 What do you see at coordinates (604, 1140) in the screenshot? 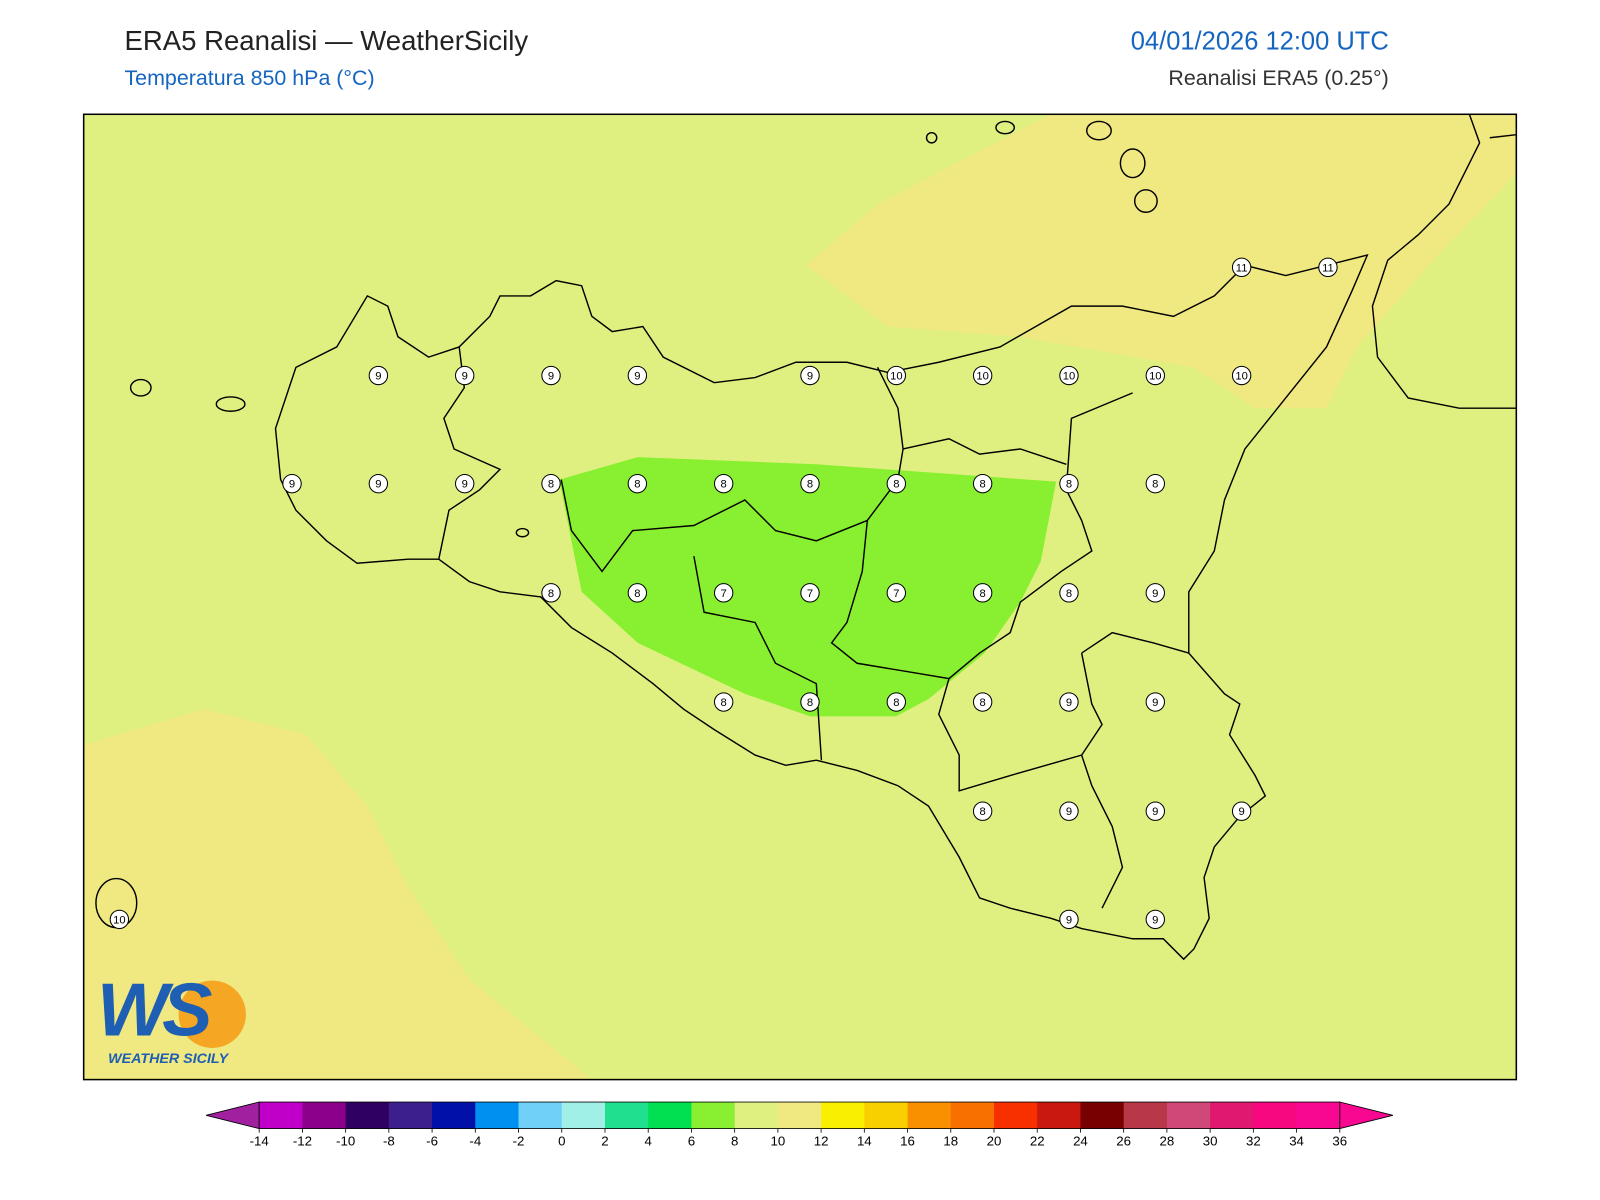
I see `colorbar-tick-label: 2` at bounding box center [604, 1140].